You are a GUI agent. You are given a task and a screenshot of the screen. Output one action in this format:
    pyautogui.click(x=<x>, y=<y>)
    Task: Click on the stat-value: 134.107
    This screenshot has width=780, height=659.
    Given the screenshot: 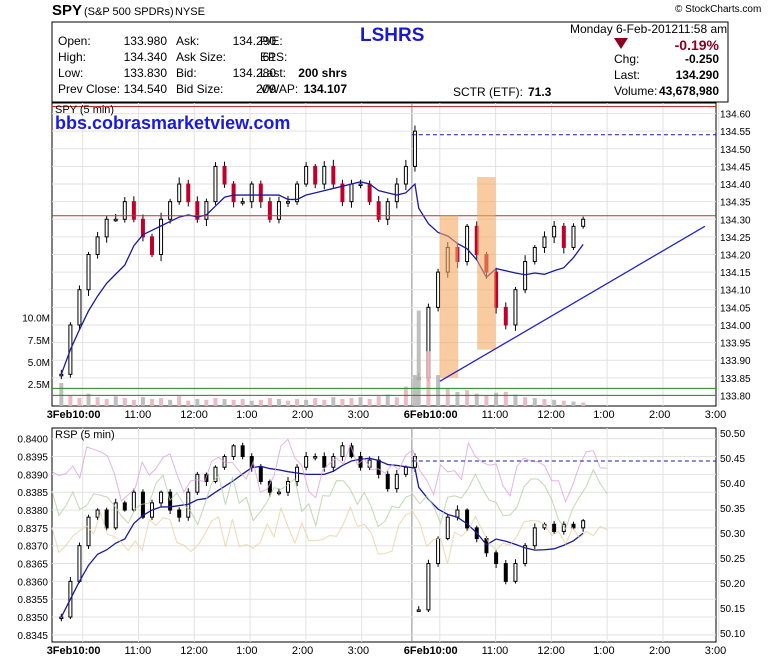 What is the action you would take?
    pyautogui.click(x=326, y=89)
    